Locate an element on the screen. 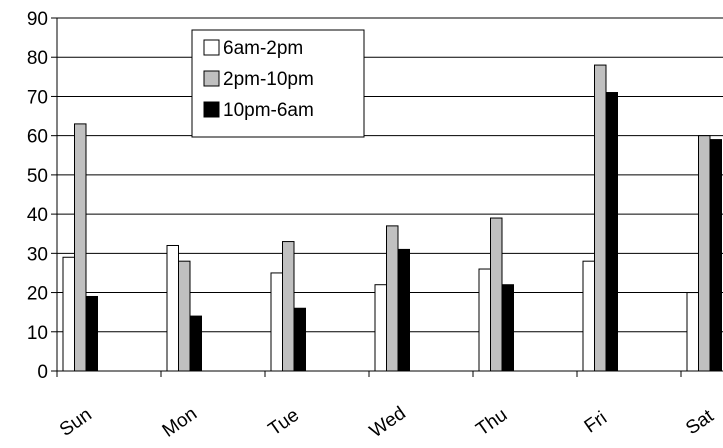 The image size is (723, 448). x-tick-label: Sun is located at coordinates (76, 422).